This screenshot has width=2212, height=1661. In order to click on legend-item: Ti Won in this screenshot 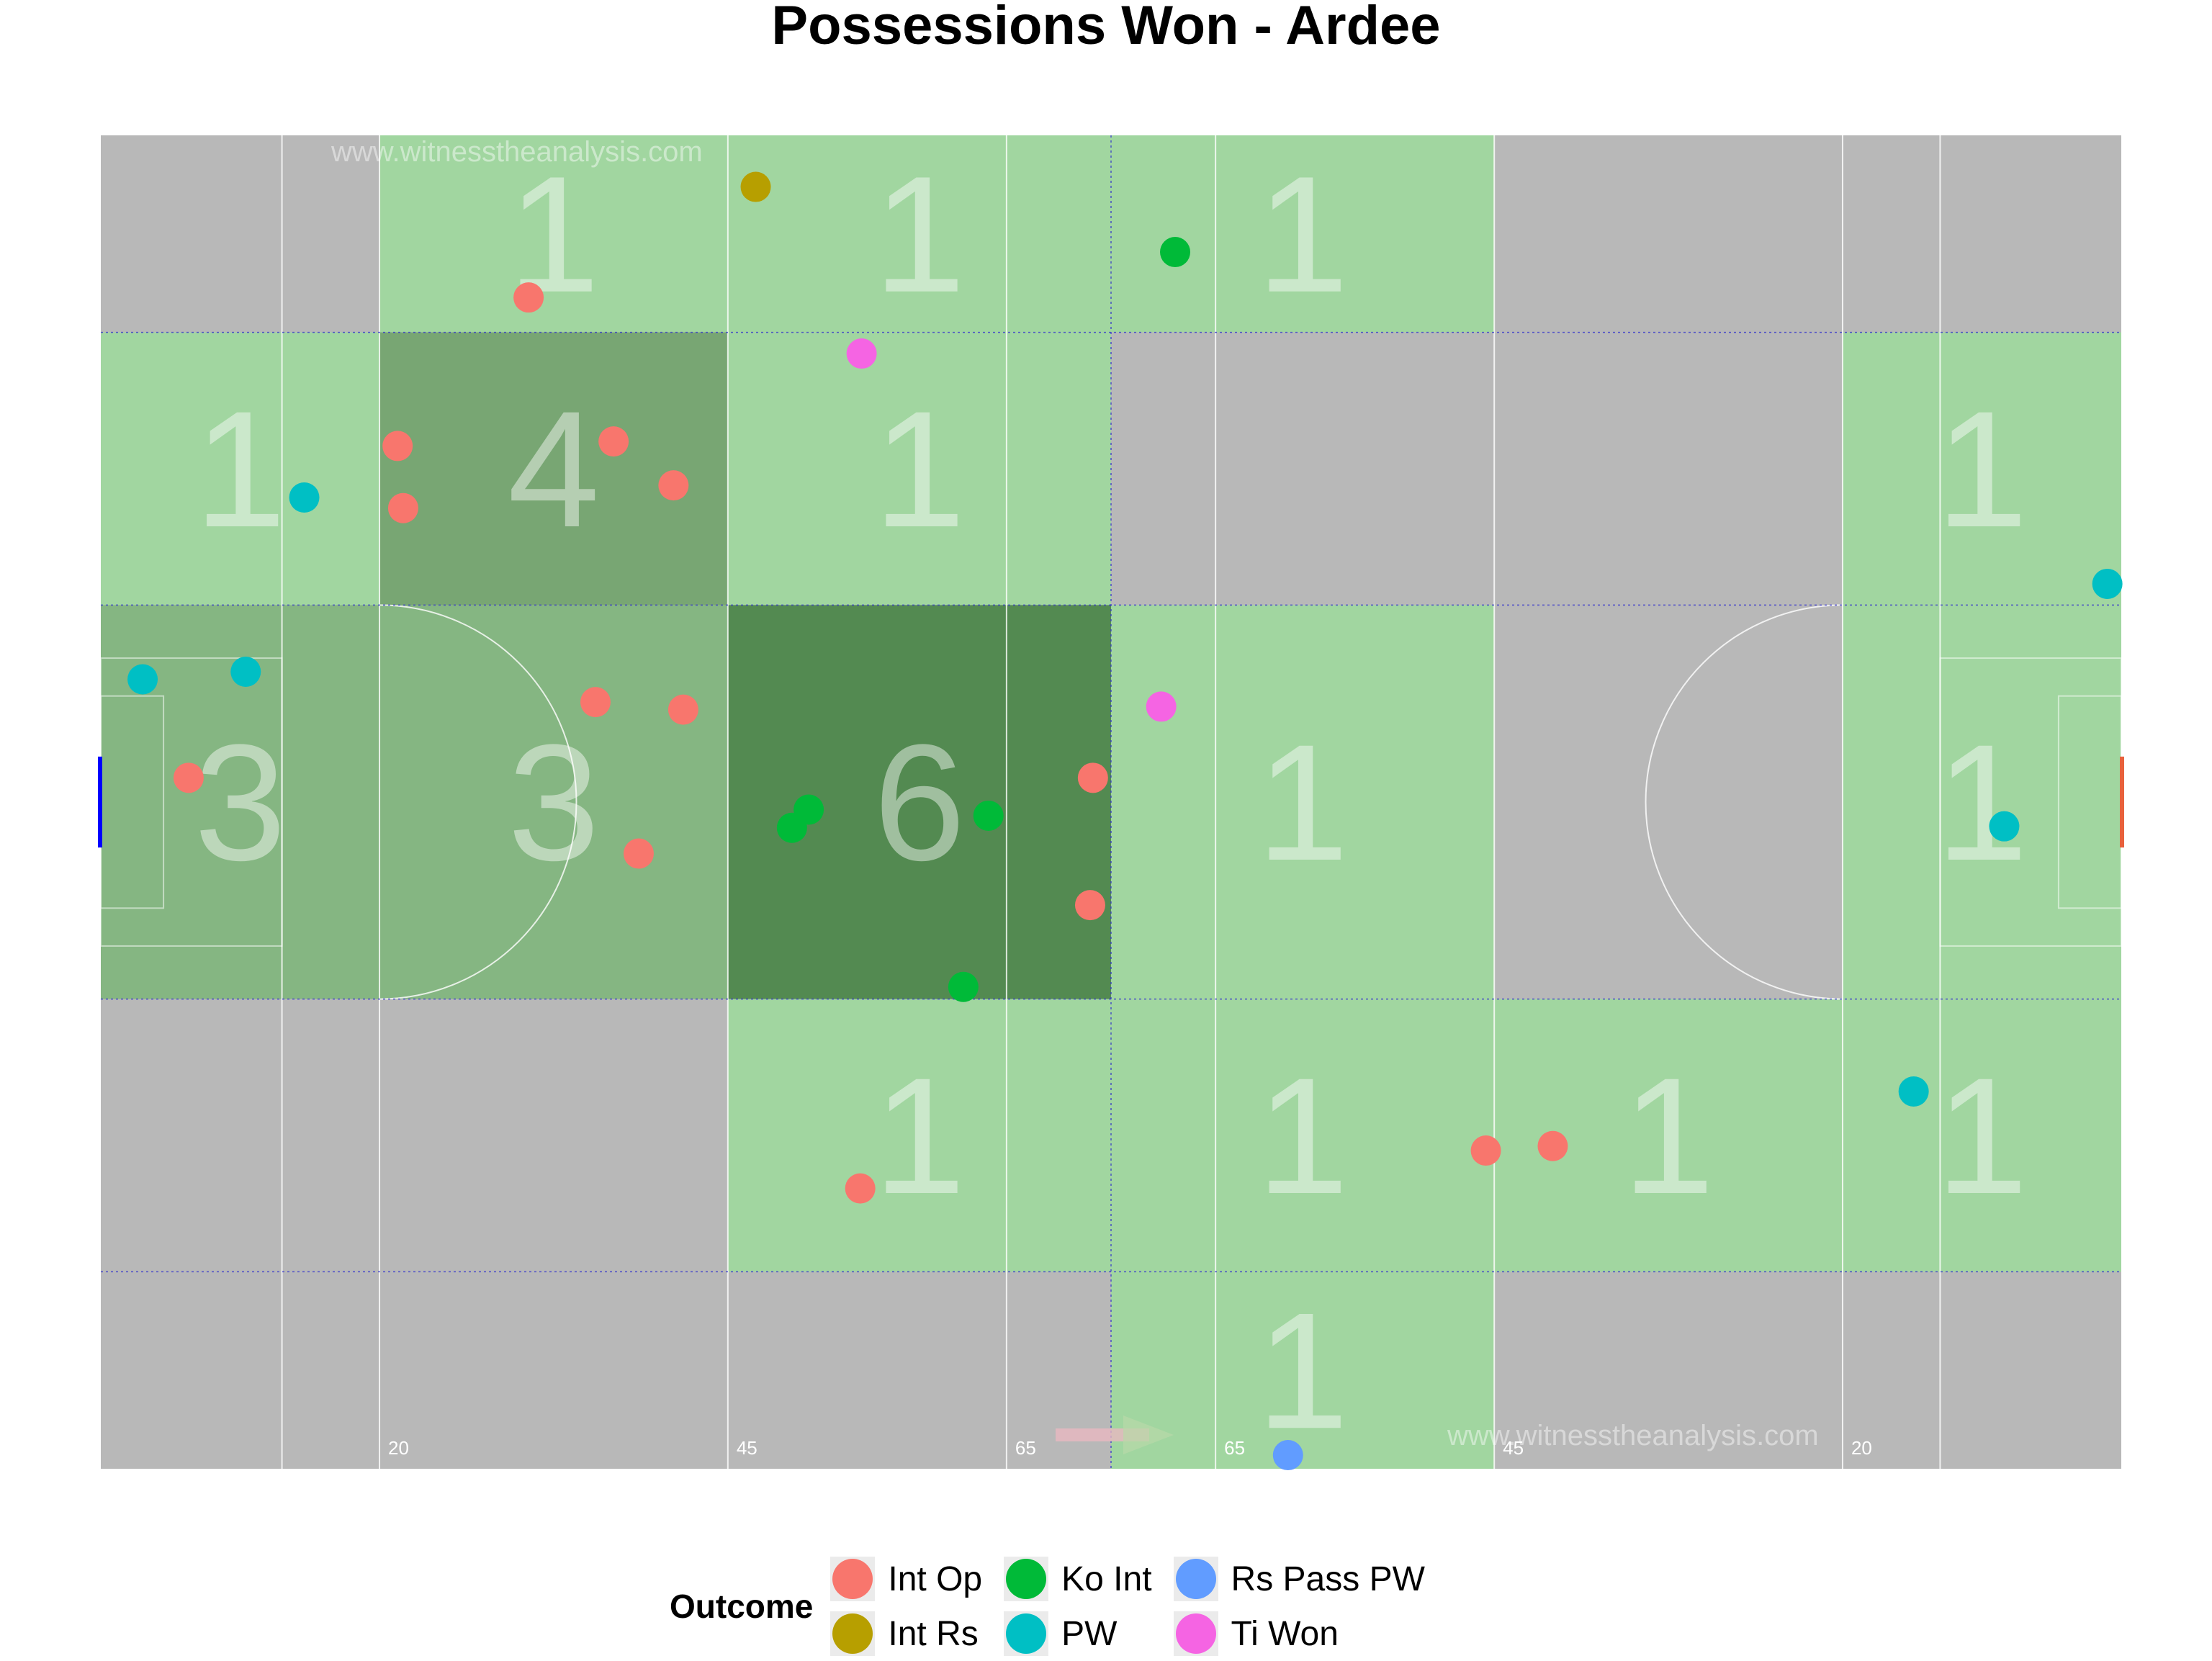, I will do `click(1299, 1633)`.